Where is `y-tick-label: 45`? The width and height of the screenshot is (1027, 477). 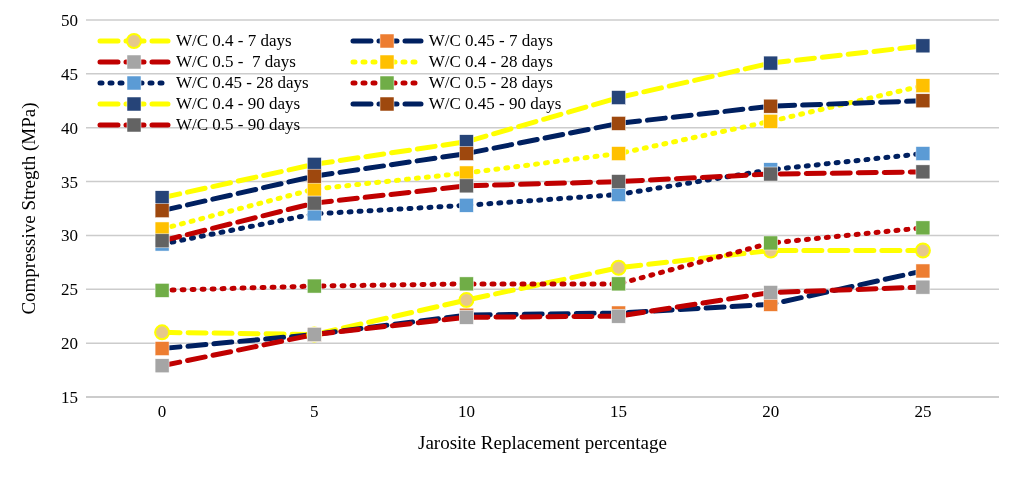 y-tick-label: 45 is located at coordinates (69, 74).